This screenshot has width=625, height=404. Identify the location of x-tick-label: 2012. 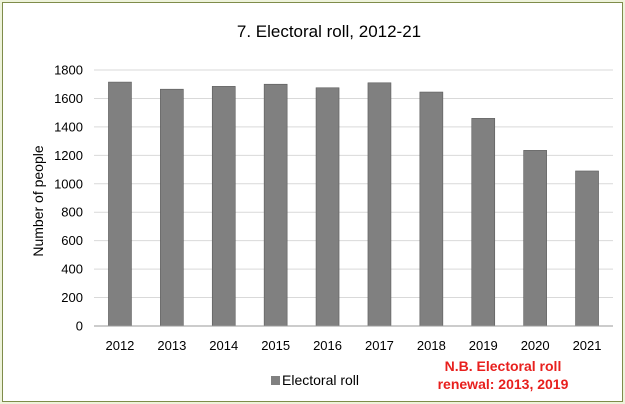
(119, 345).